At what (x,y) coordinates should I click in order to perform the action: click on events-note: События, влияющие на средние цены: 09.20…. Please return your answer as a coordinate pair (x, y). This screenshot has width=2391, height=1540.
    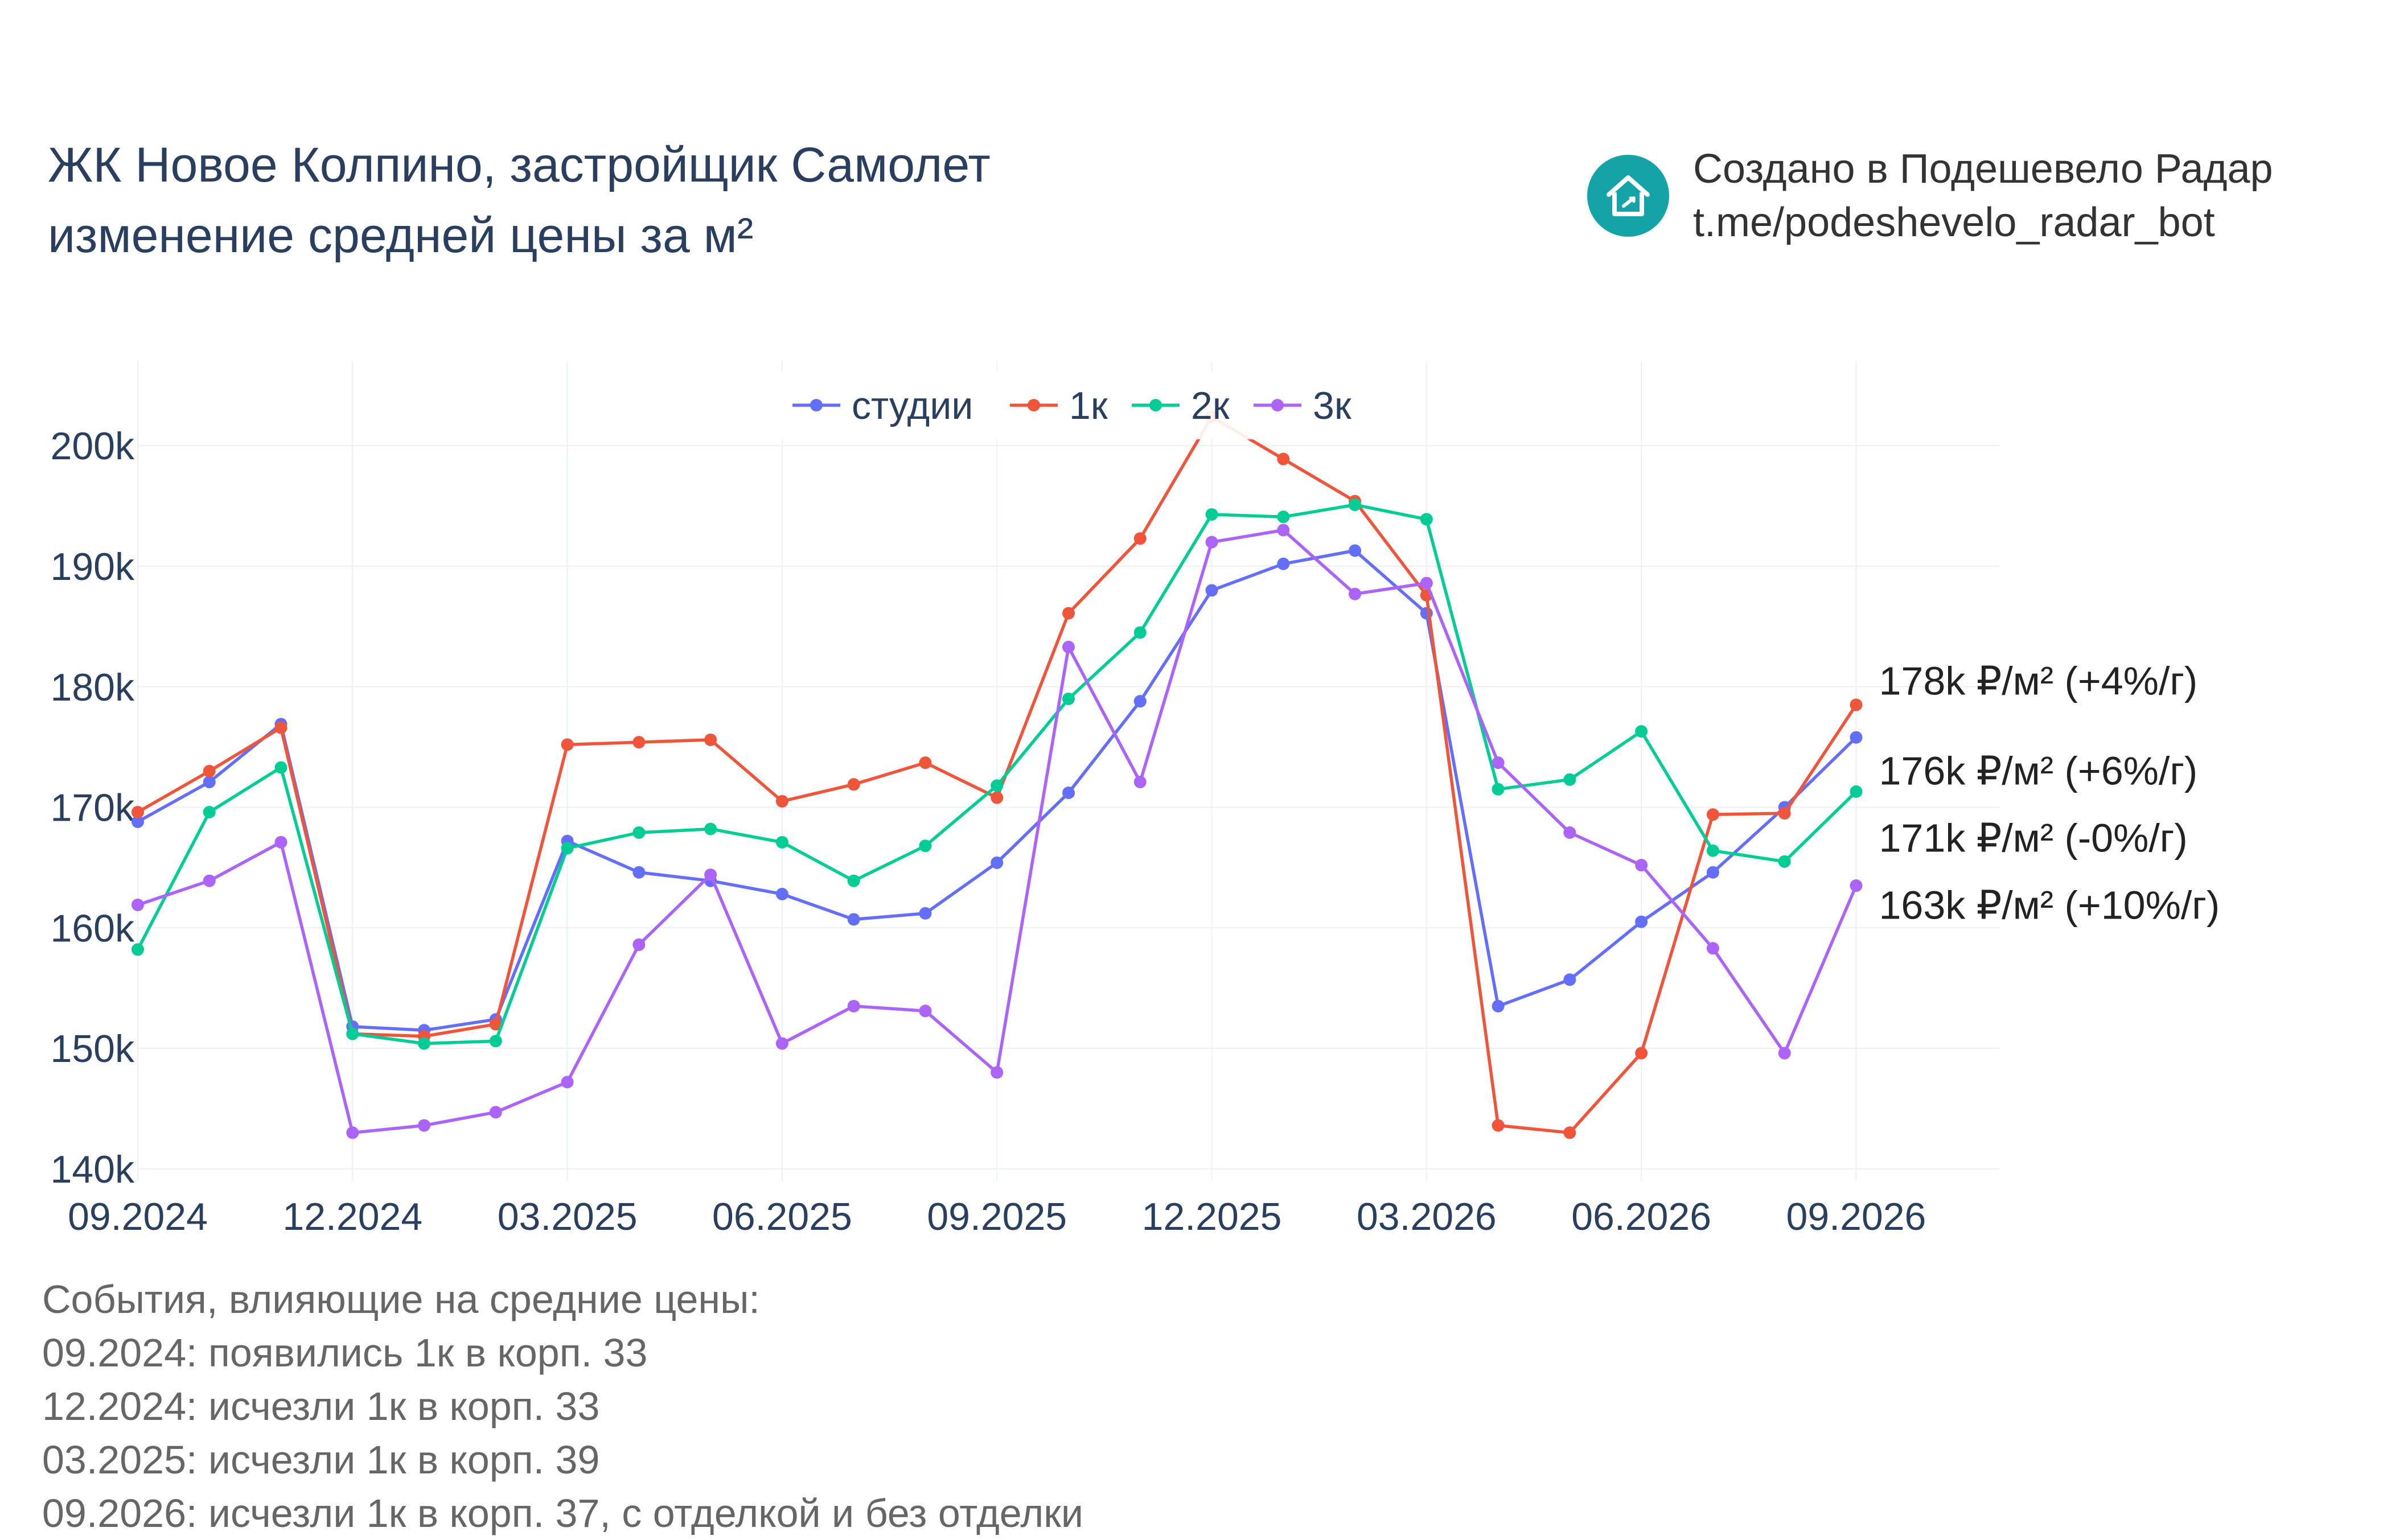
    Looking at the image, I should click on (562, 1406).